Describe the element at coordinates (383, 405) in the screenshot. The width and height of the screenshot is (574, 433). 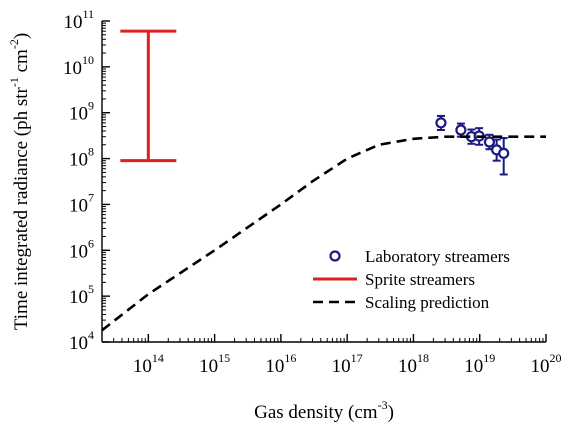
I see `x-title-exponent: -3` at that location.